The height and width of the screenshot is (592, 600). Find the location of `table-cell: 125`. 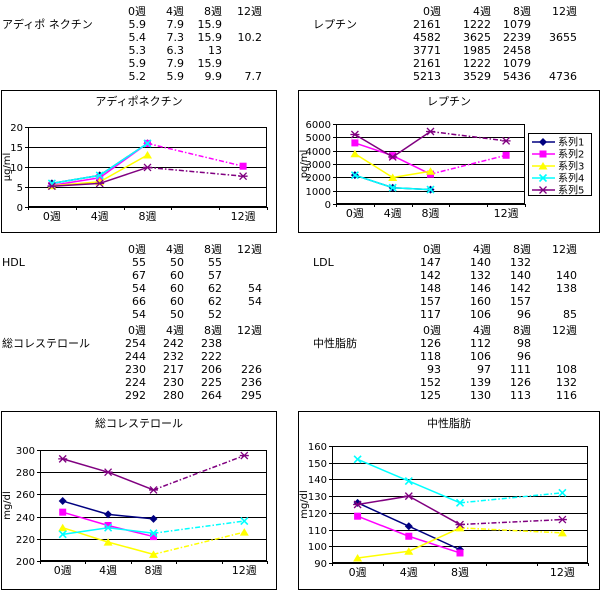

table-cell: 125 is located at coordinates (430, 395).